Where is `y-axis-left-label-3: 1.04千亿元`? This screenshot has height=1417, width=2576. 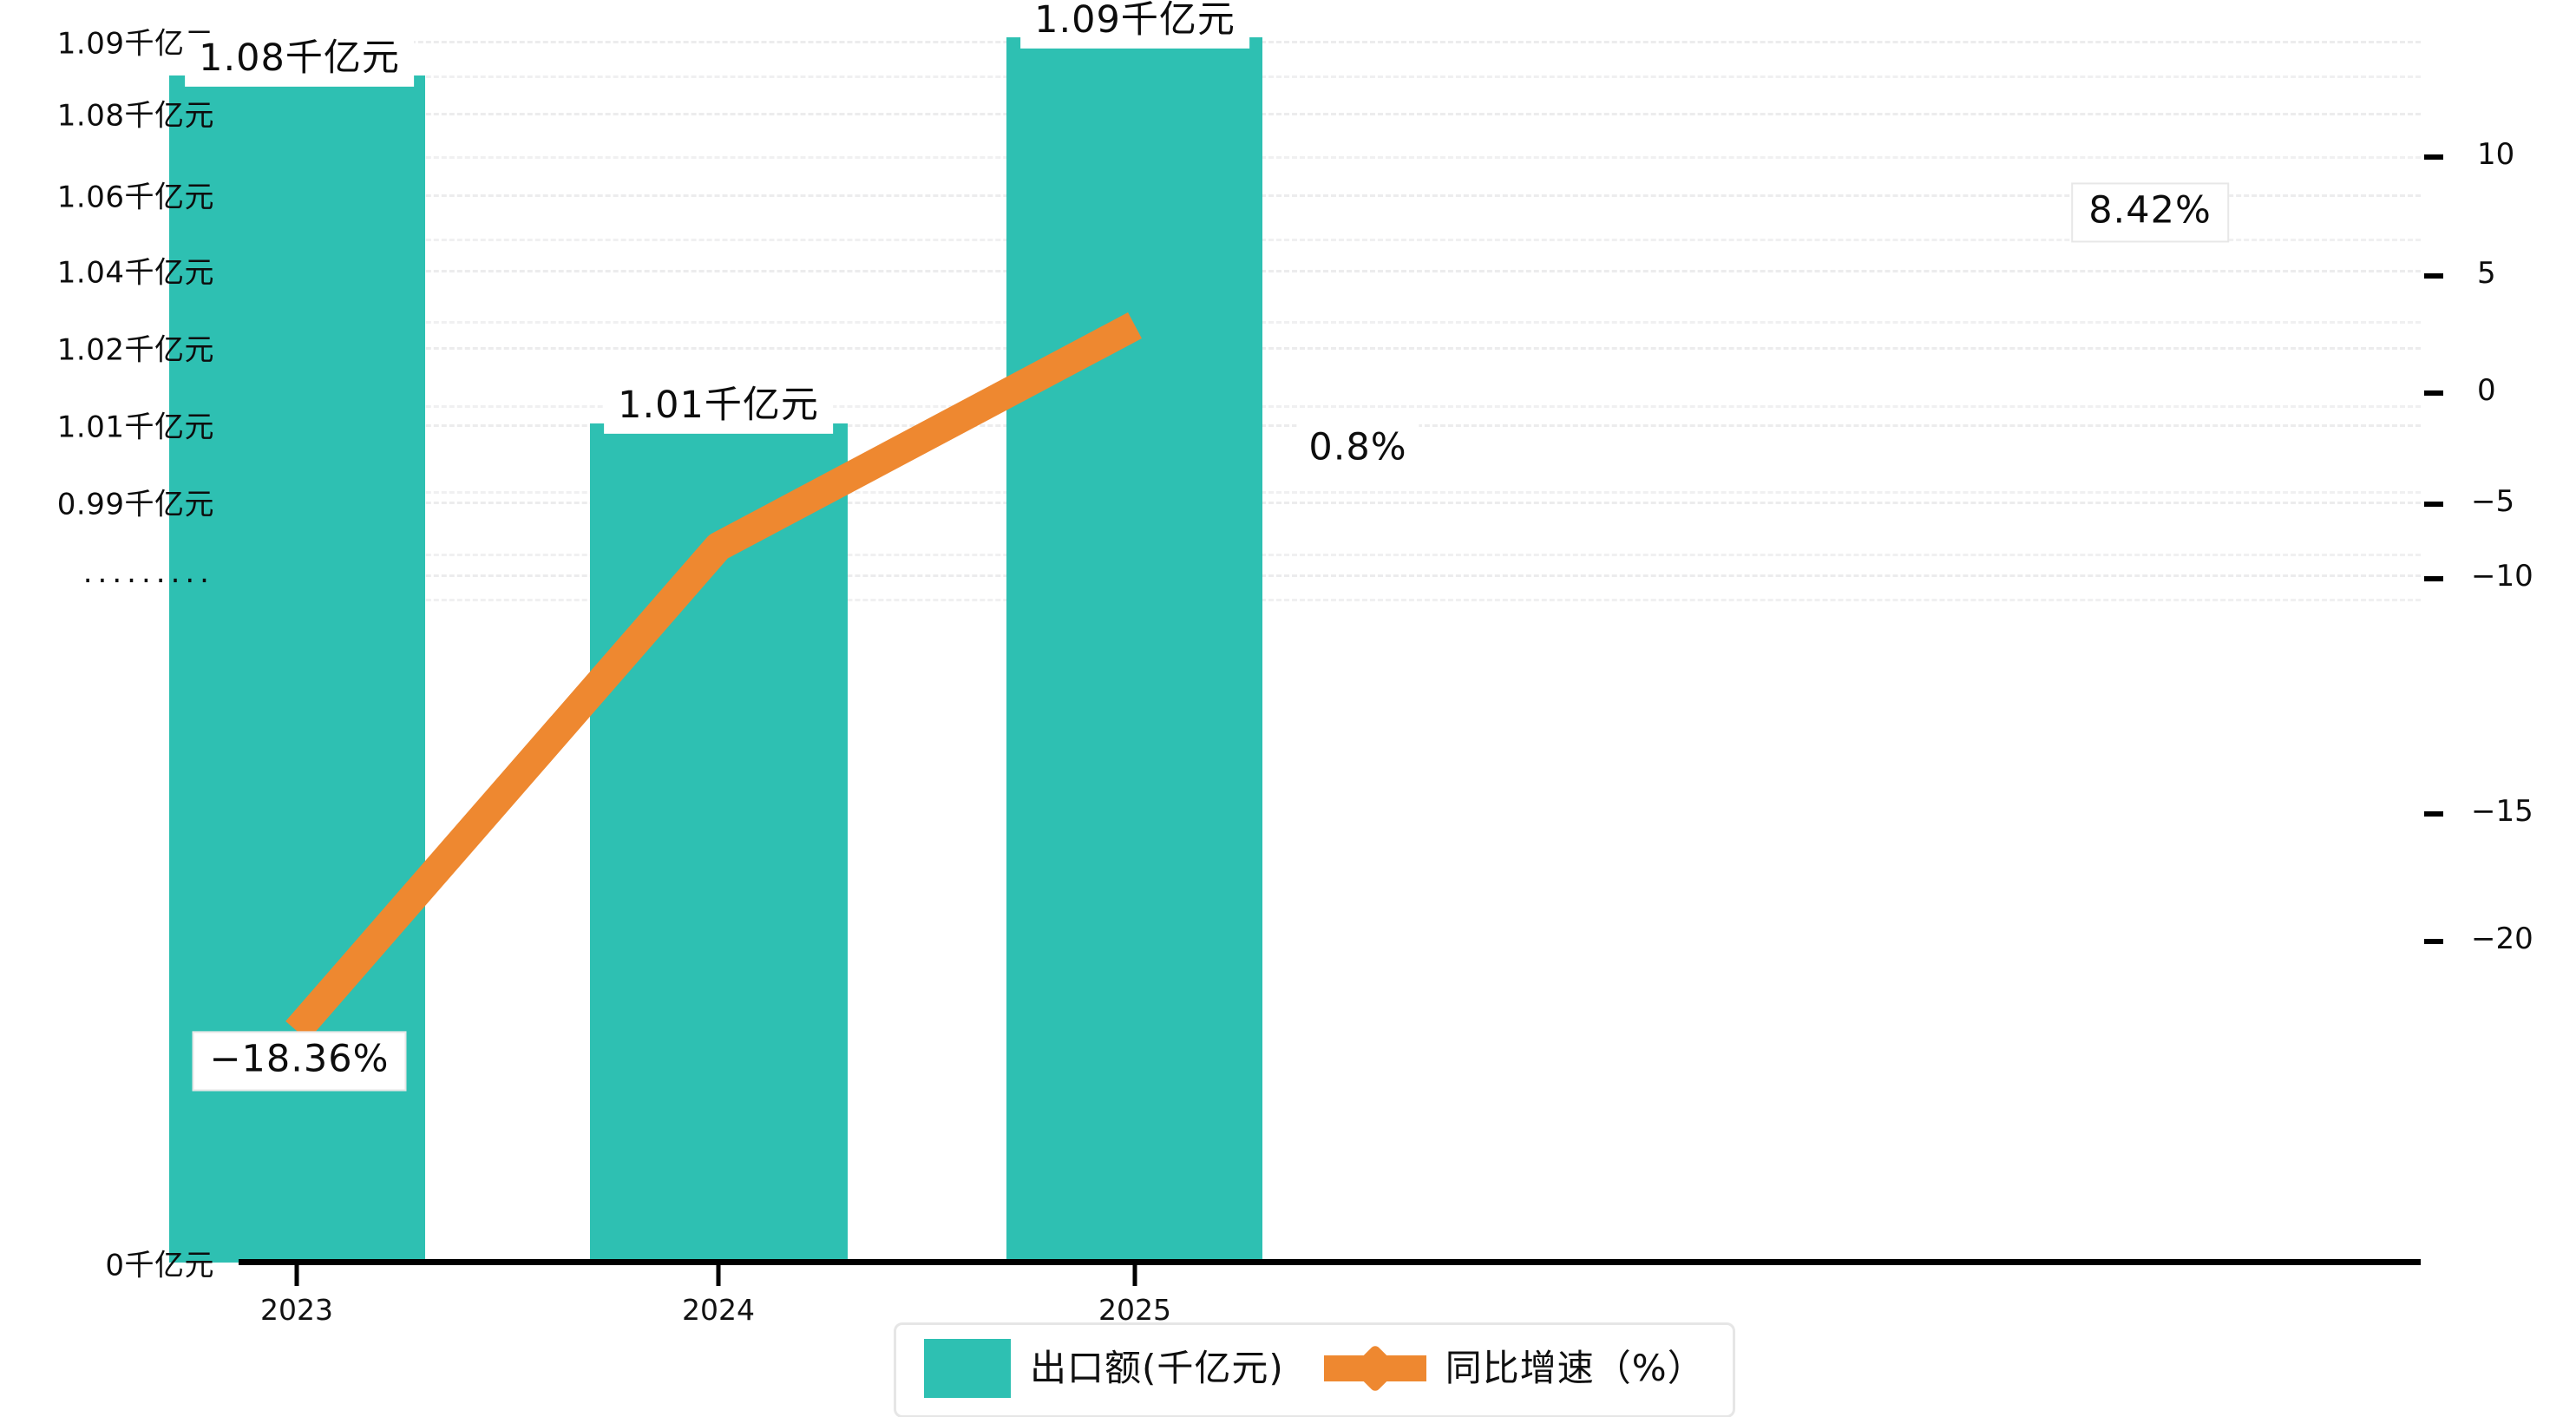
y-axis-left-label-3: 1.04千亿元 is located at coordinates (135, 273).